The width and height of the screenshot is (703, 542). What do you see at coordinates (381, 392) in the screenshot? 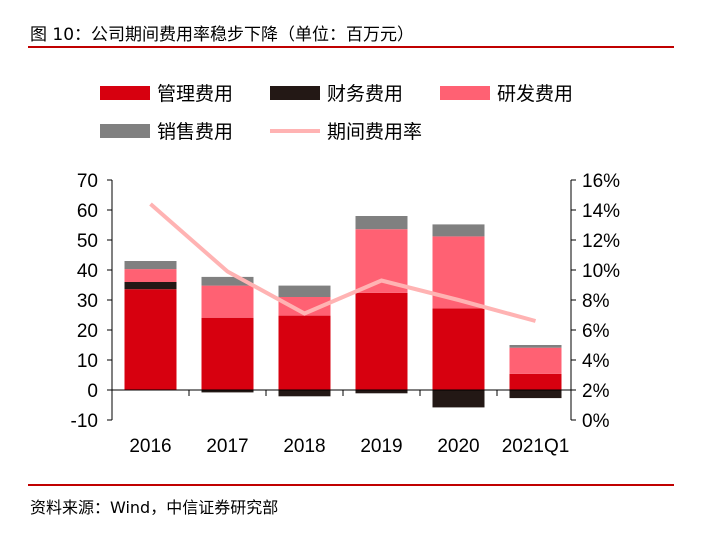
I see `bar-1-2019` at bounding box center [381, 392].